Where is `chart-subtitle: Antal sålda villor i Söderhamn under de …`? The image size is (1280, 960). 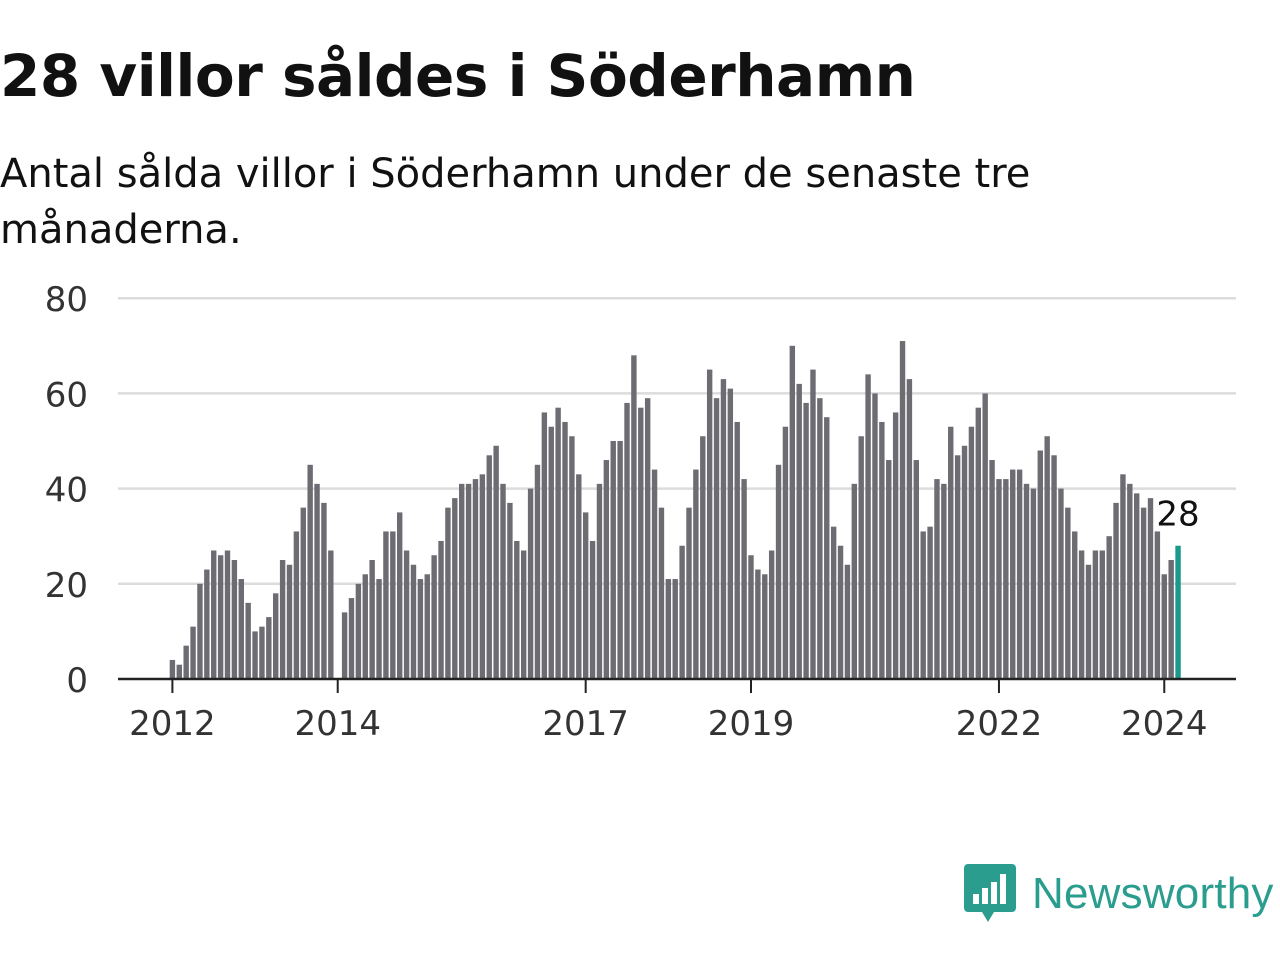
chart-subtitle: Antal sålda villor i Söderhamn under de … is located at coordinates (515, 202).